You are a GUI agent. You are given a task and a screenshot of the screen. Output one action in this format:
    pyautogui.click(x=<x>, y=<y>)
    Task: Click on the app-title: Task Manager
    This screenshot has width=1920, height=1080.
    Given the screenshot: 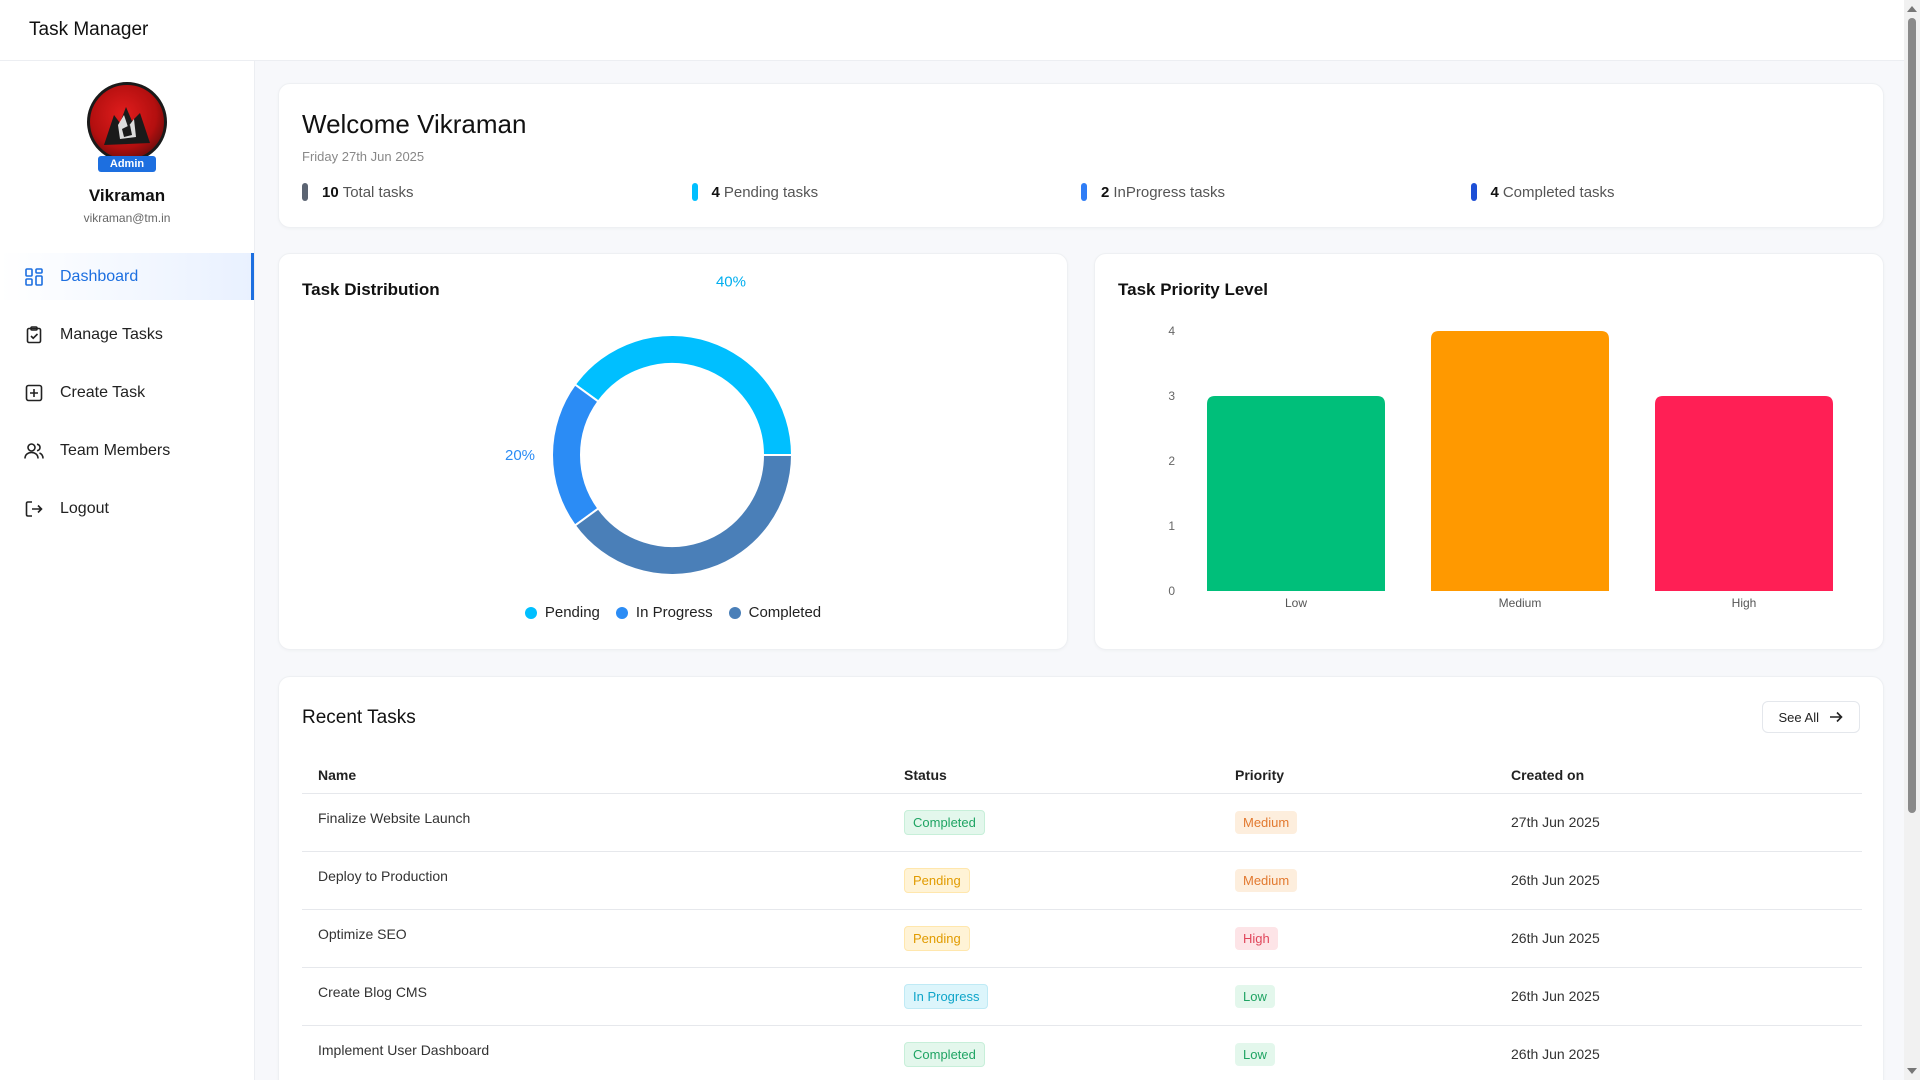 What is the action you would take?
    pyautogui.click(x=89, y=29)
    